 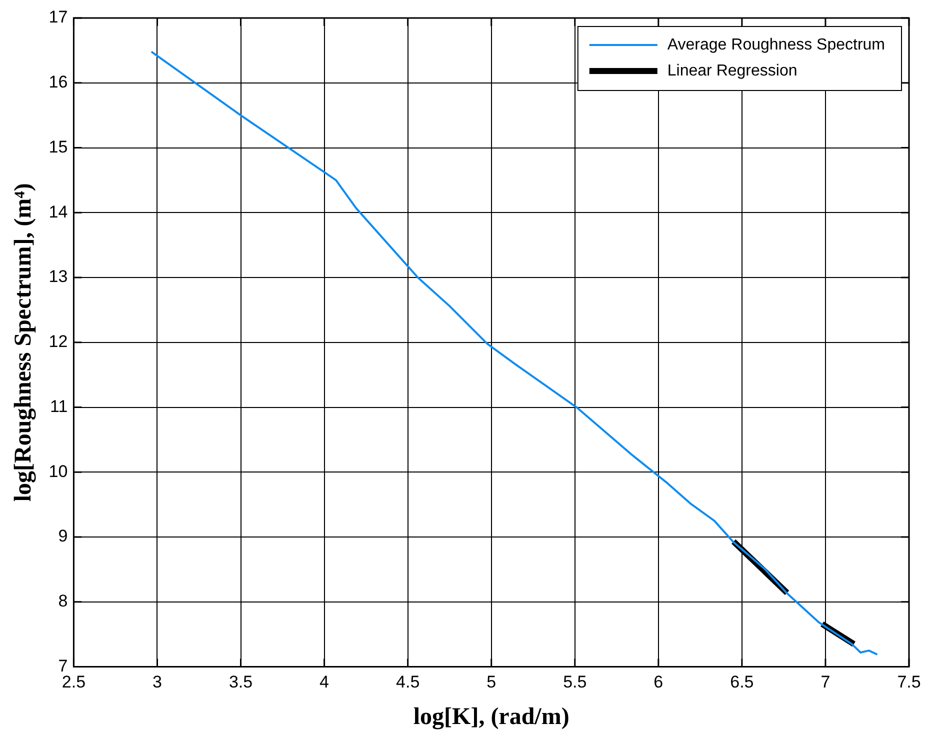 What do you see at coordinates (58, 212) in the screenshot?
I see `y-tick-label: 14` at bounding box center [58, 212].